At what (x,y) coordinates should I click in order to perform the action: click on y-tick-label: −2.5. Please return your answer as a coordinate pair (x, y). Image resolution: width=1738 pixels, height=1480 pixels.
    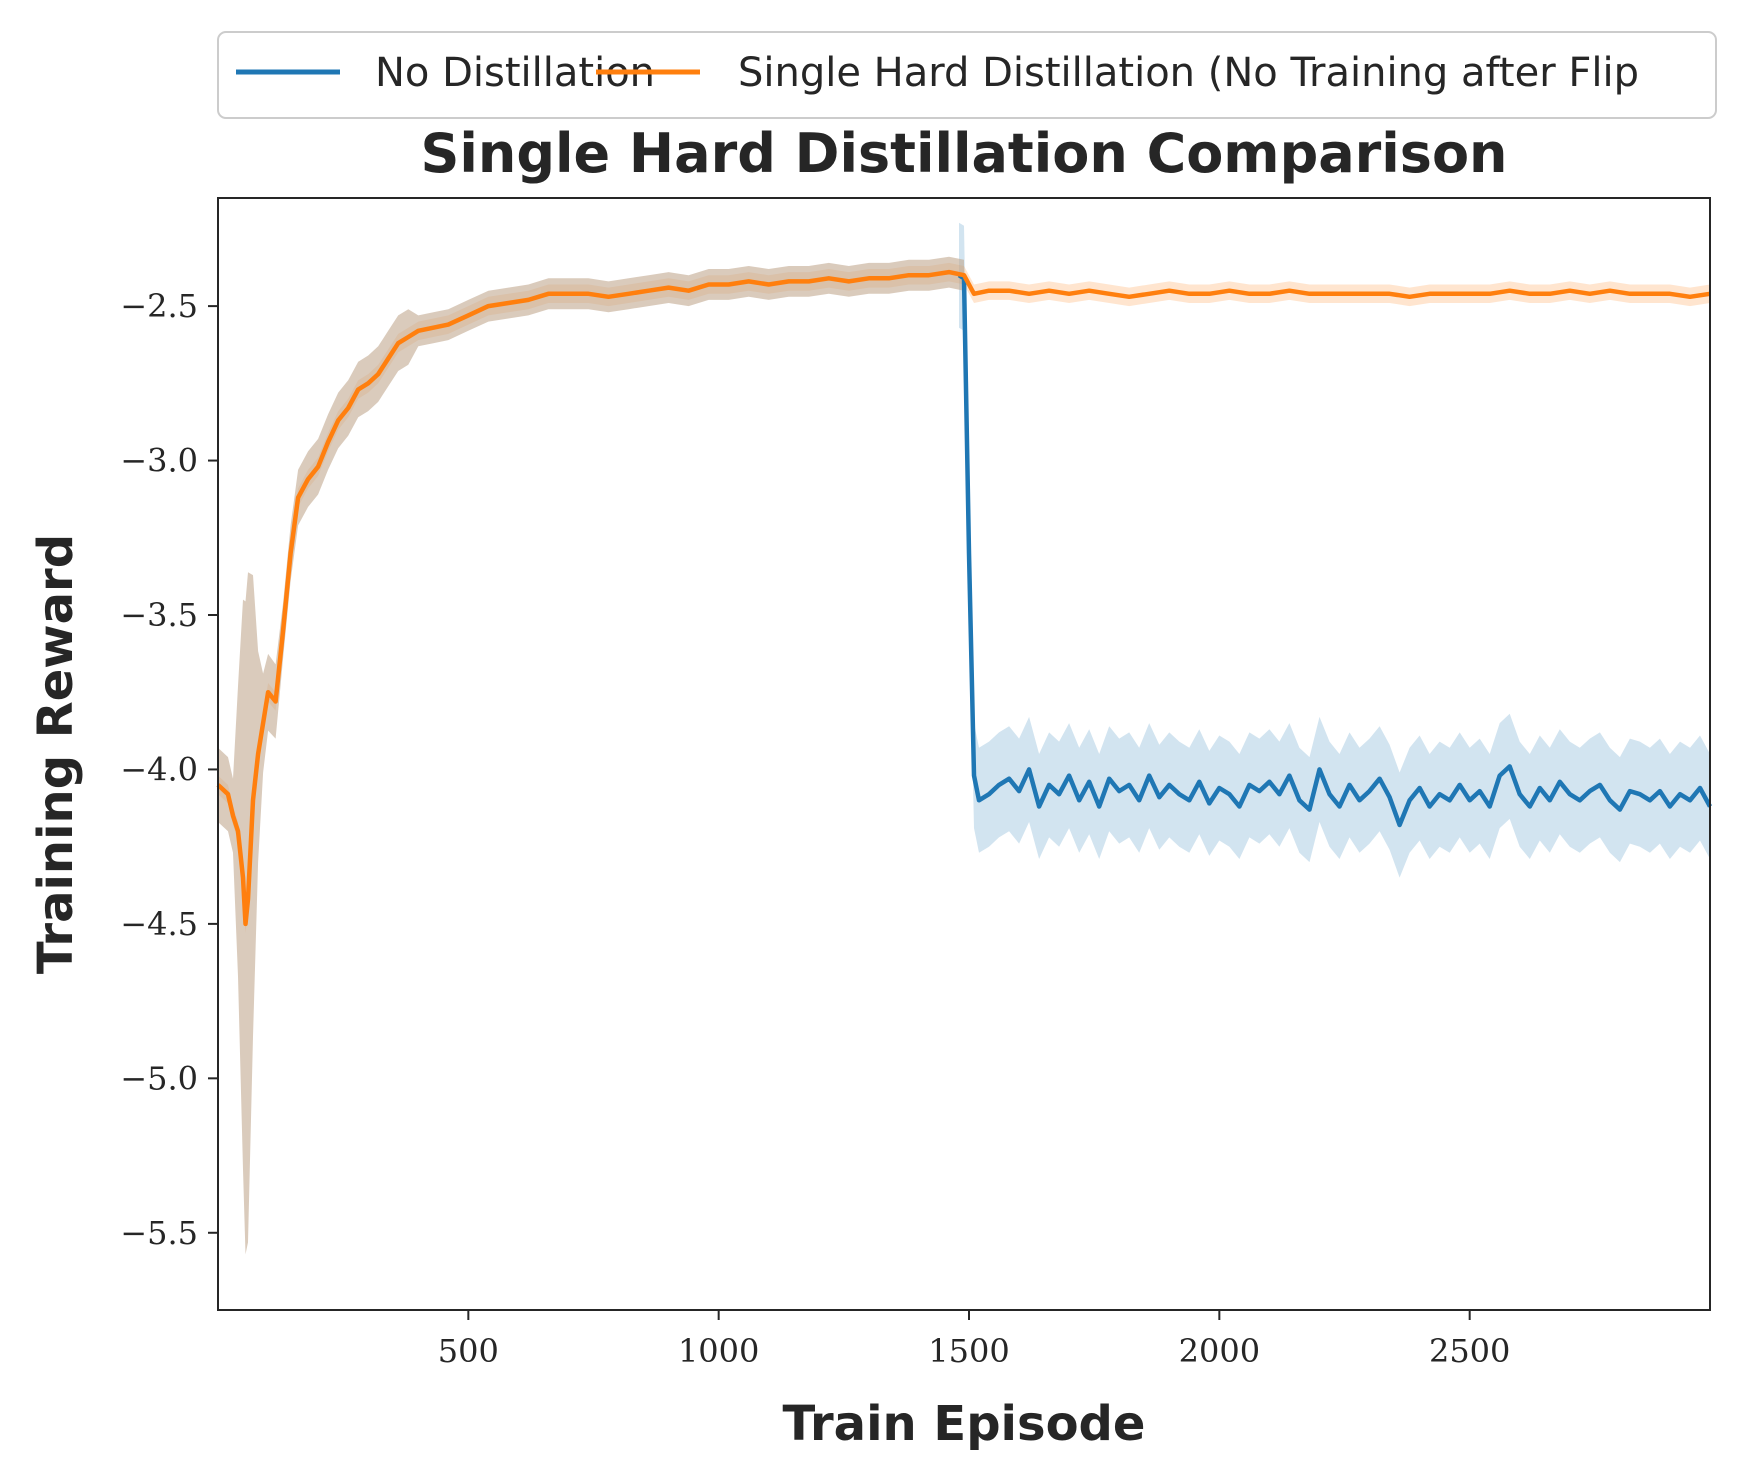
    Looking at the image, I should click on (159, 306).